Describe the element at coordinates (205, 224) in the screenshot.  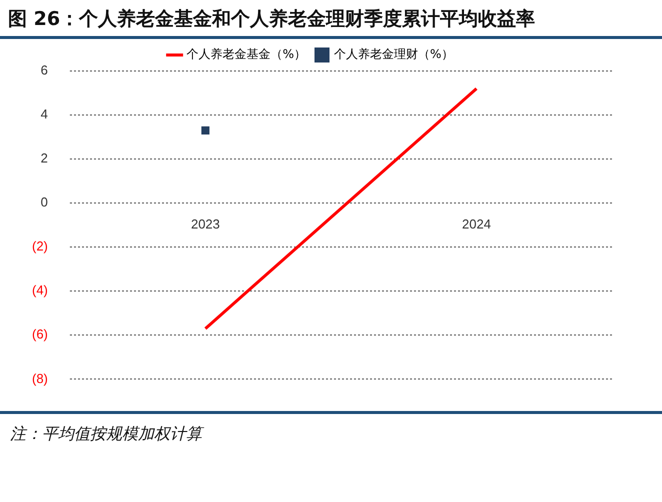
I see `x-tick-label: 2023` at that location.